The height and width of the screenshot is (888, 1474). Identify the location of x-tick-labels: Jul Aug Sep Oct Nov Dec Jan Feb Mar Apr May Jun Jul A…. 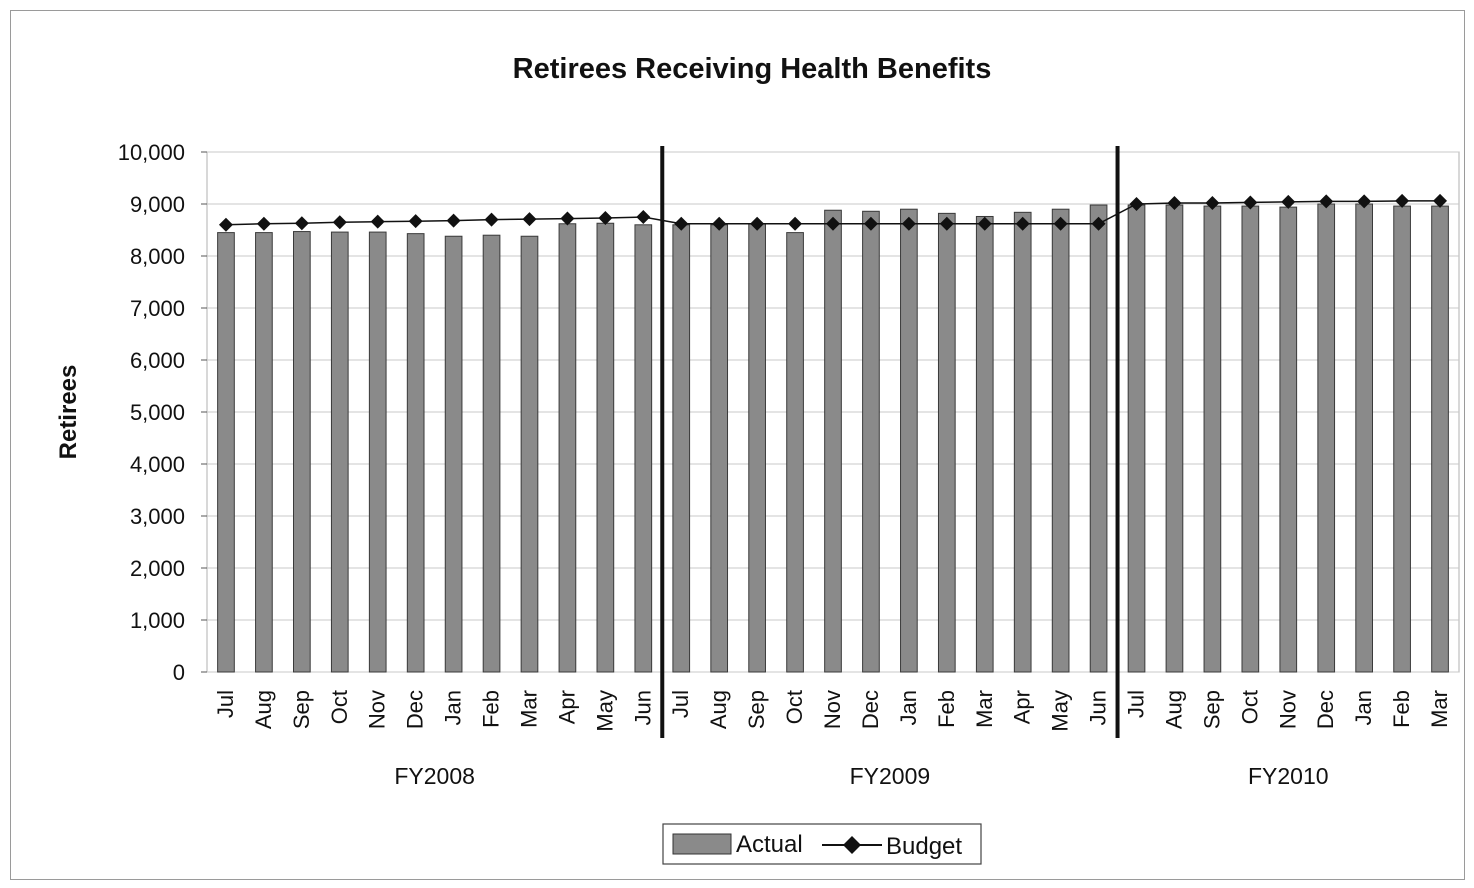
(832, 711).